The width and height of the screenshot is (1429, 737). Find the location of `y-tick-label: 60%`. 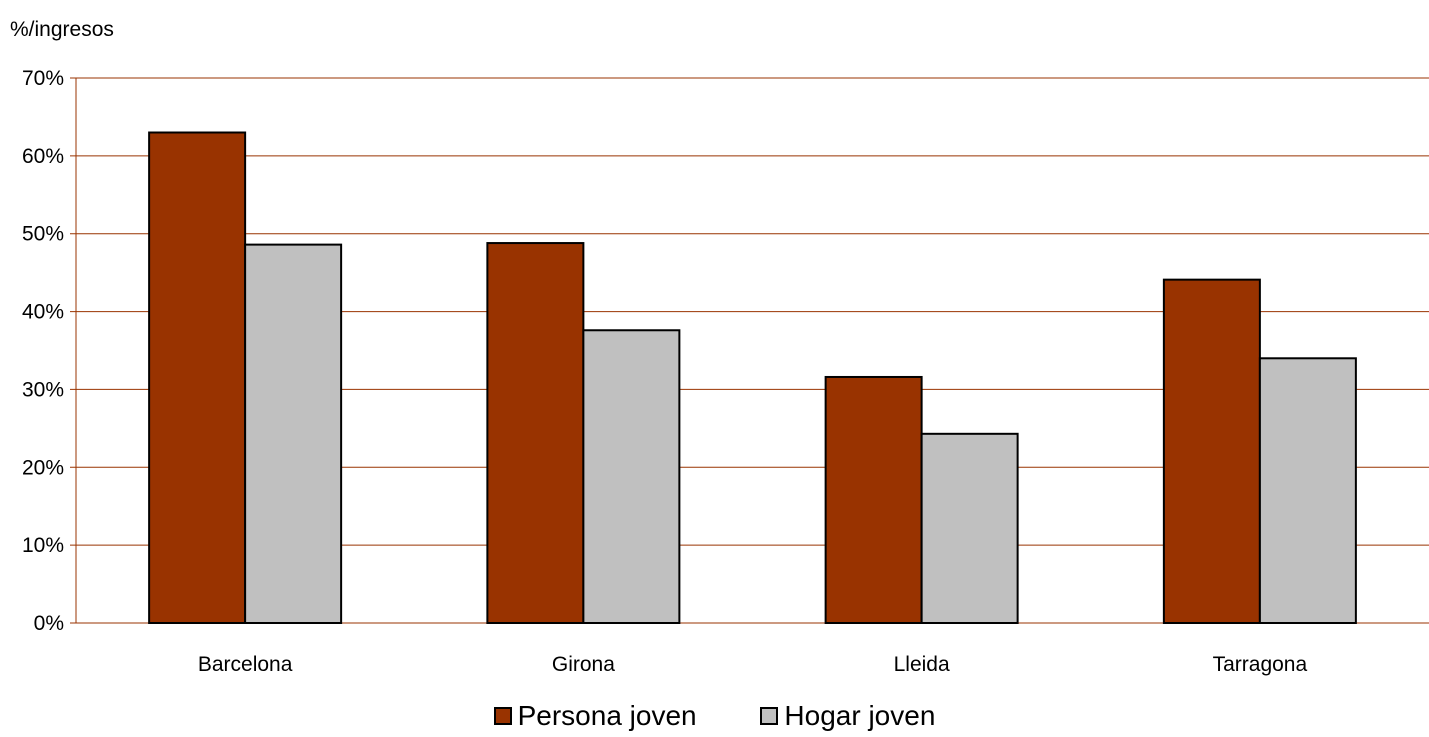

y-tick-label: 60% is located at coordinates (43, 156).